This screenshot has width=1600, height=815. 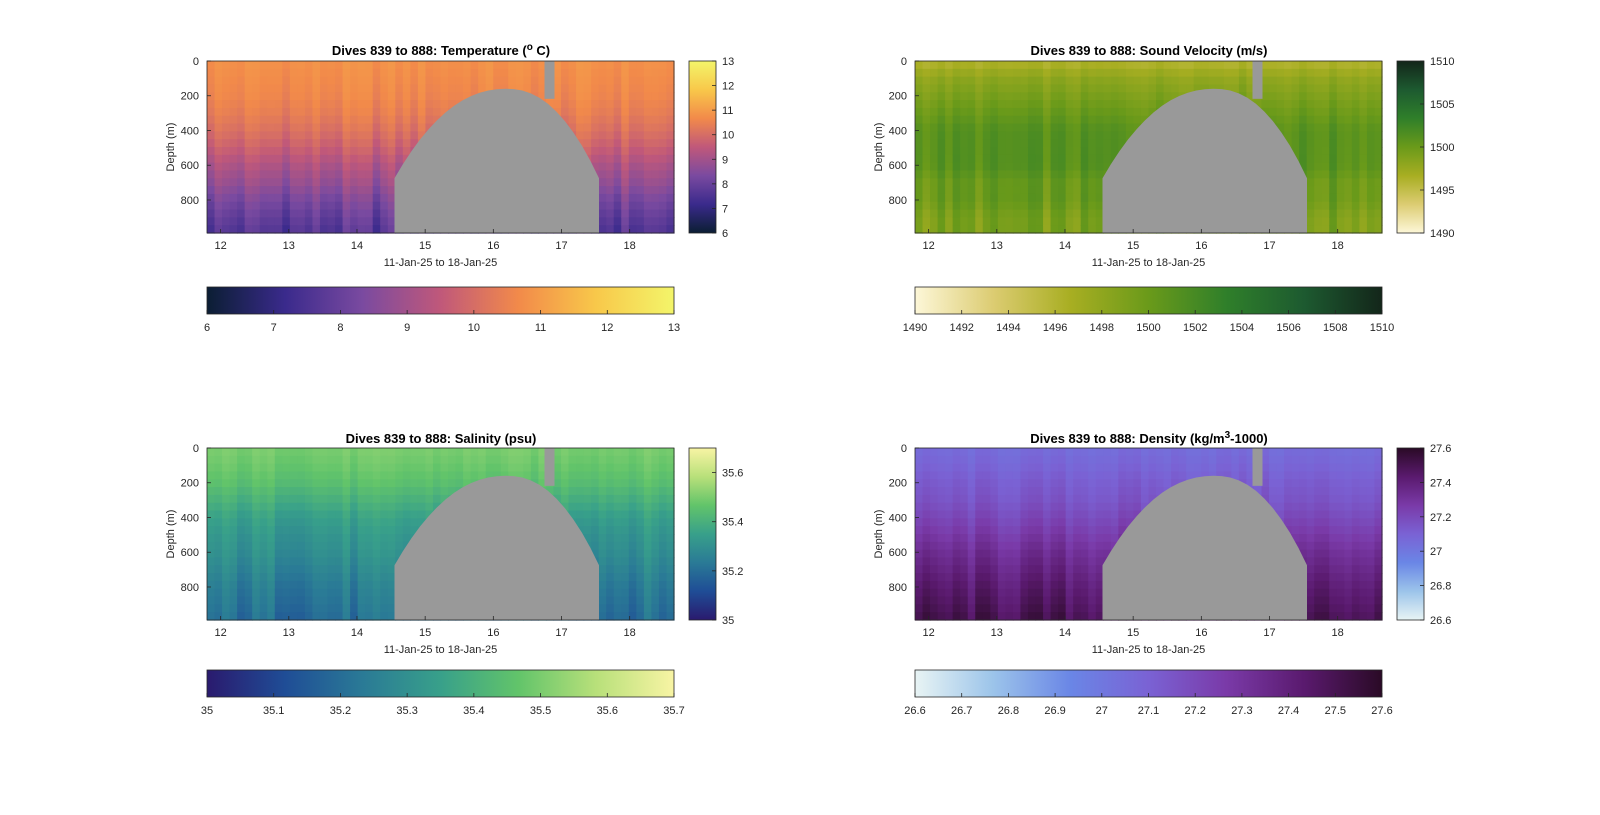 What do you see at coordinates (171, 147) in the screenshot?
I see `y-axis-label: Depth (m)` at bounding box center [171, 147].